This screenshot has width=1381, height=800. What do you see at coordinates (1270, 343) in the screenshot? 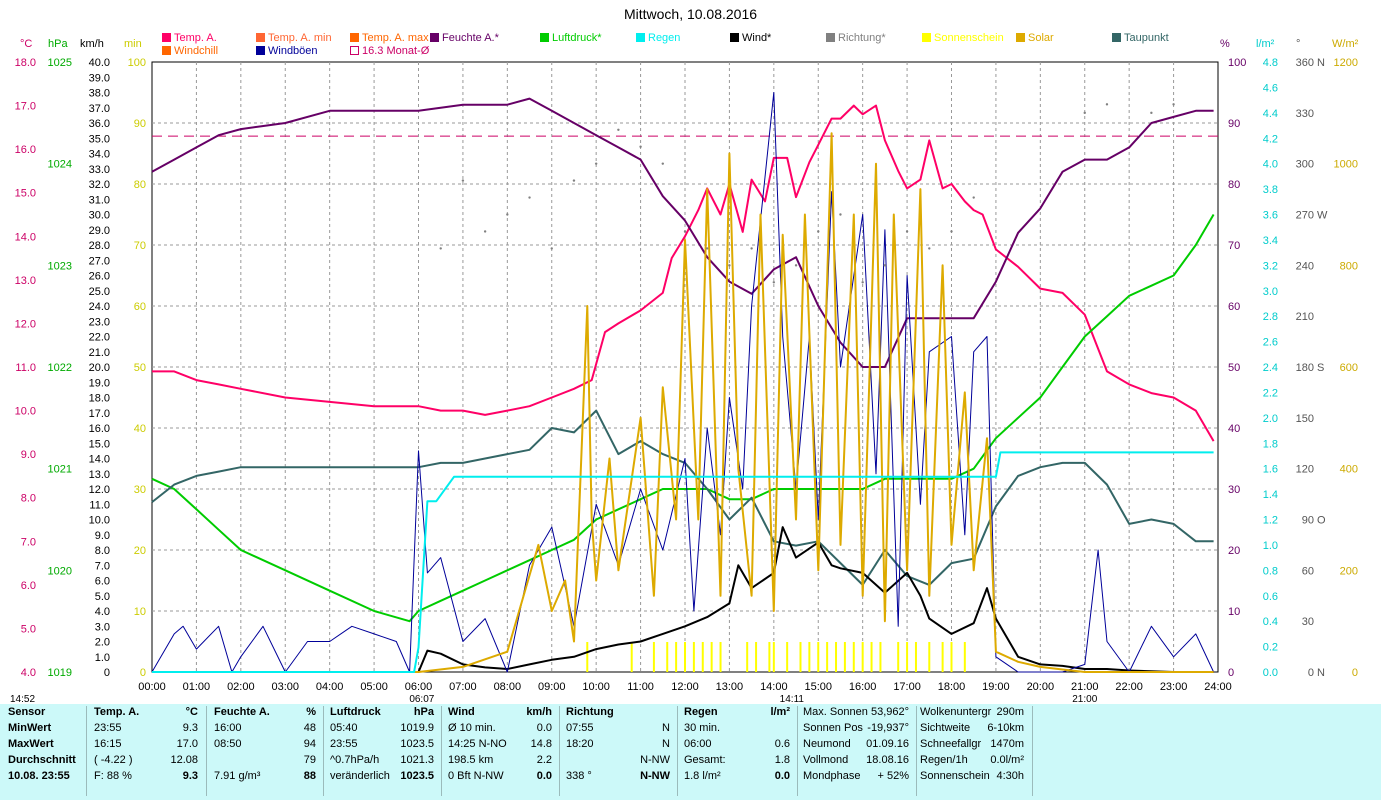
I see `y-tick-rain_lm2: 2.6` at bounding box center [1270, 343].